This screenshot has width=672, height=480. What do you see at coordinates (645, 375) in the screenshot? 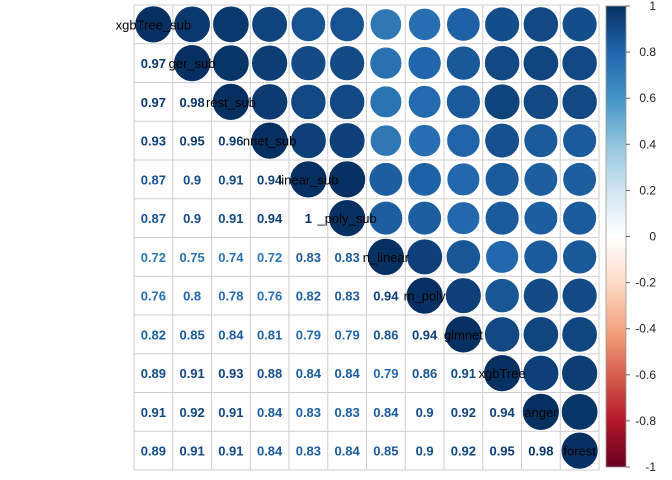
I see `legend-tick-label: -0.6` at bounding box center [645, 375].